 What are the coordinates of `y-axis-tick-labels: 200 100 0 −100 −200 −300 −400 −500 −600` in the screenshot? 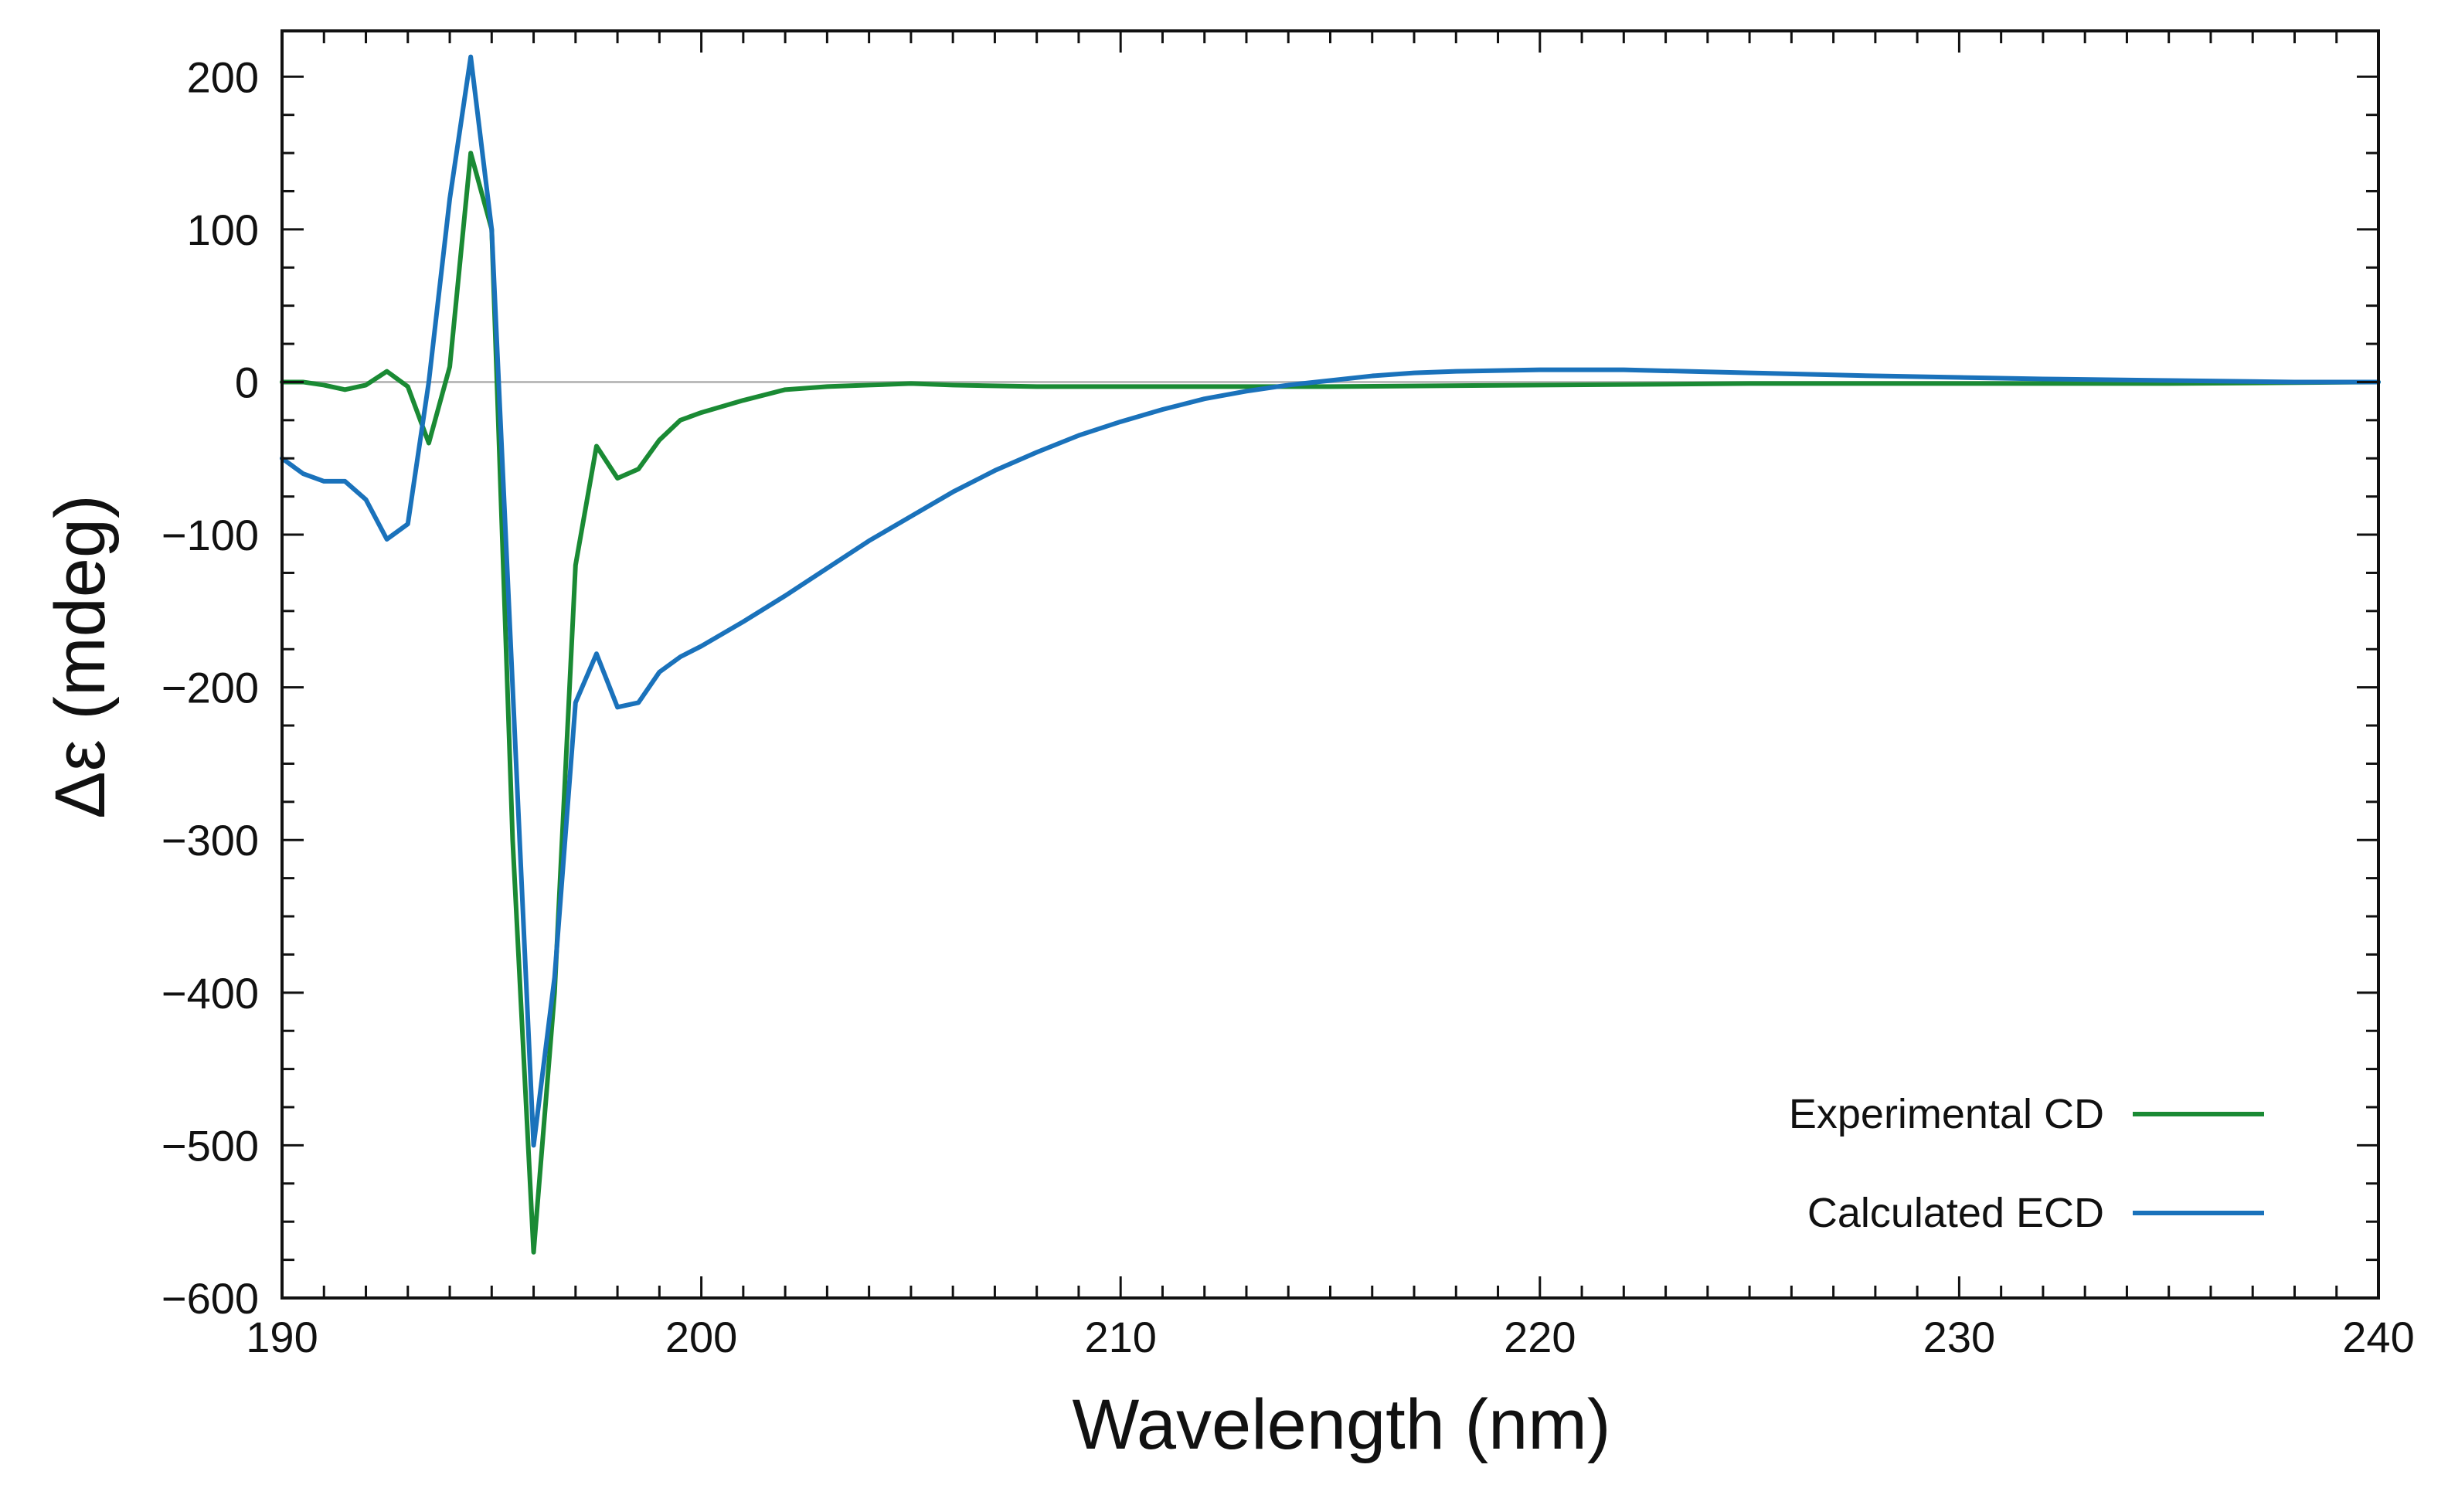 It's located at (210, 688).